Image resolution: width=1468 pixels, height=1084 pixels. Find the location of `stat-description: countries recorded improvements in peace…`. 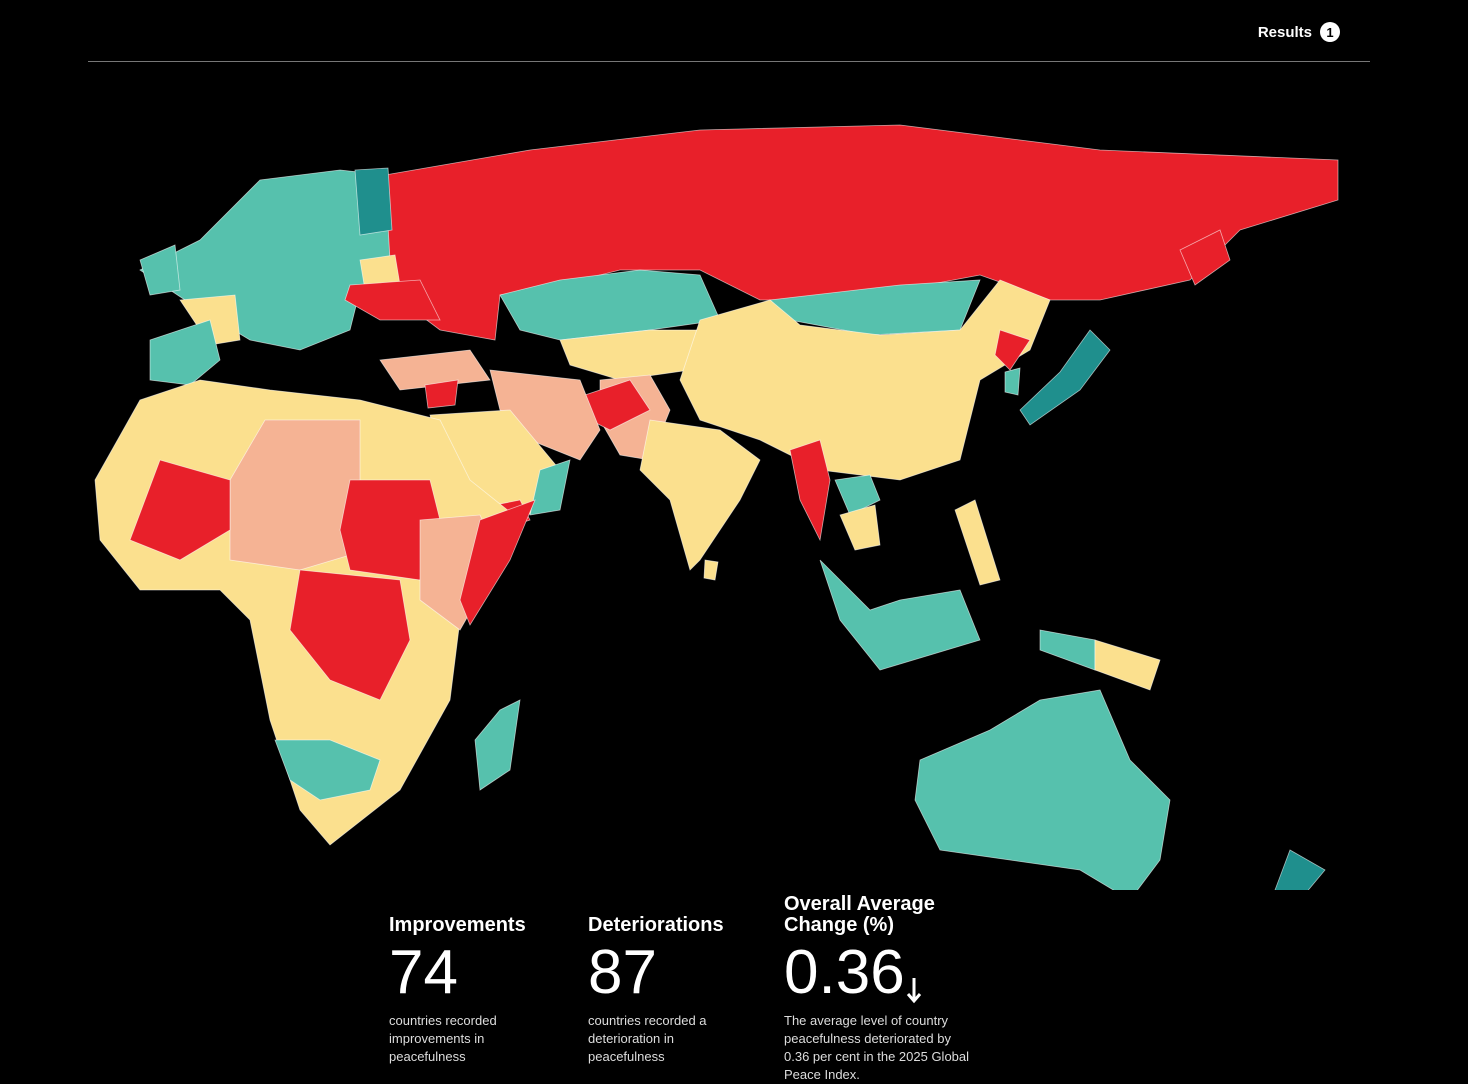

stat-description: countries recorded improvements in peace… is located at coordinates (443, 1038).